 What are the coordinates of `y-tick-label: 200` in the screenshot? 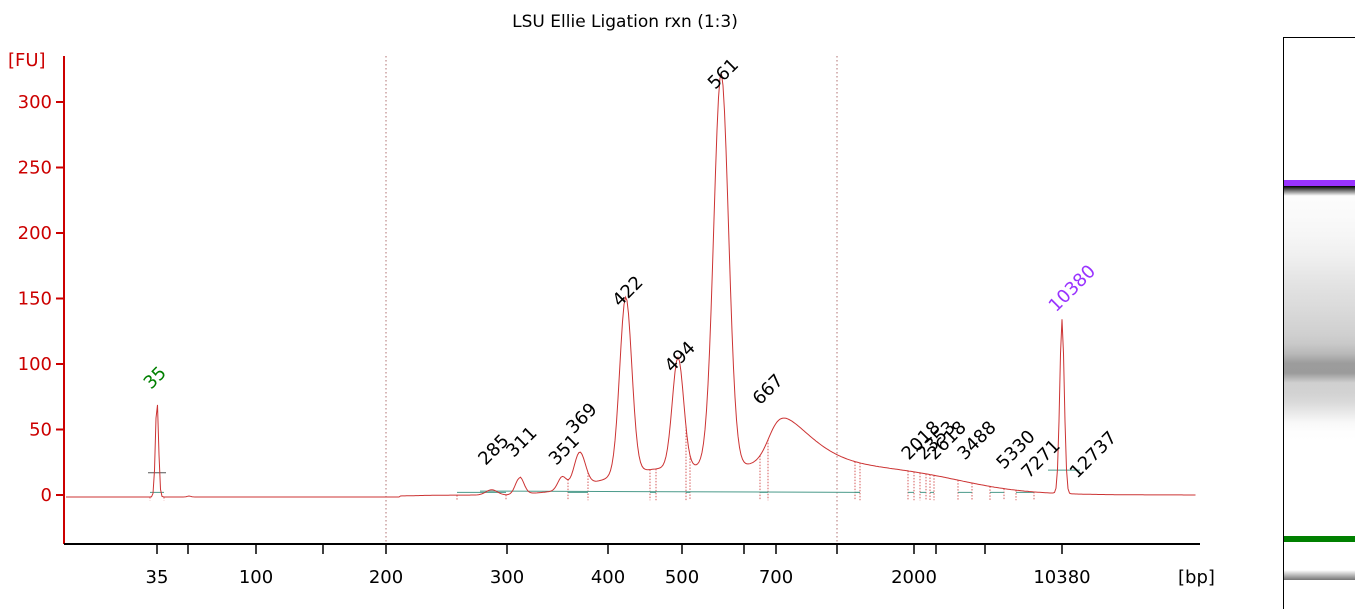 It's located at (35, 233).